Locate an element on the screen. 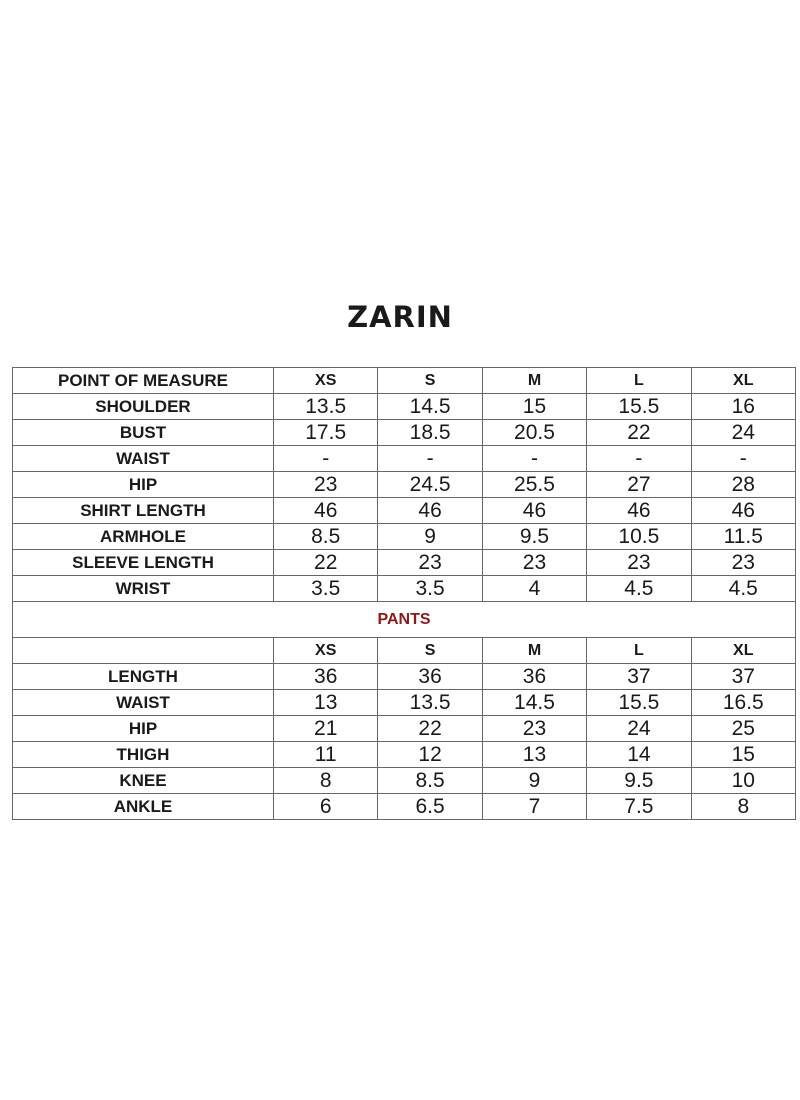 The height and width of the screenshot is (1100, 800). measure-value: 16 is located at coordinates (743, 406).